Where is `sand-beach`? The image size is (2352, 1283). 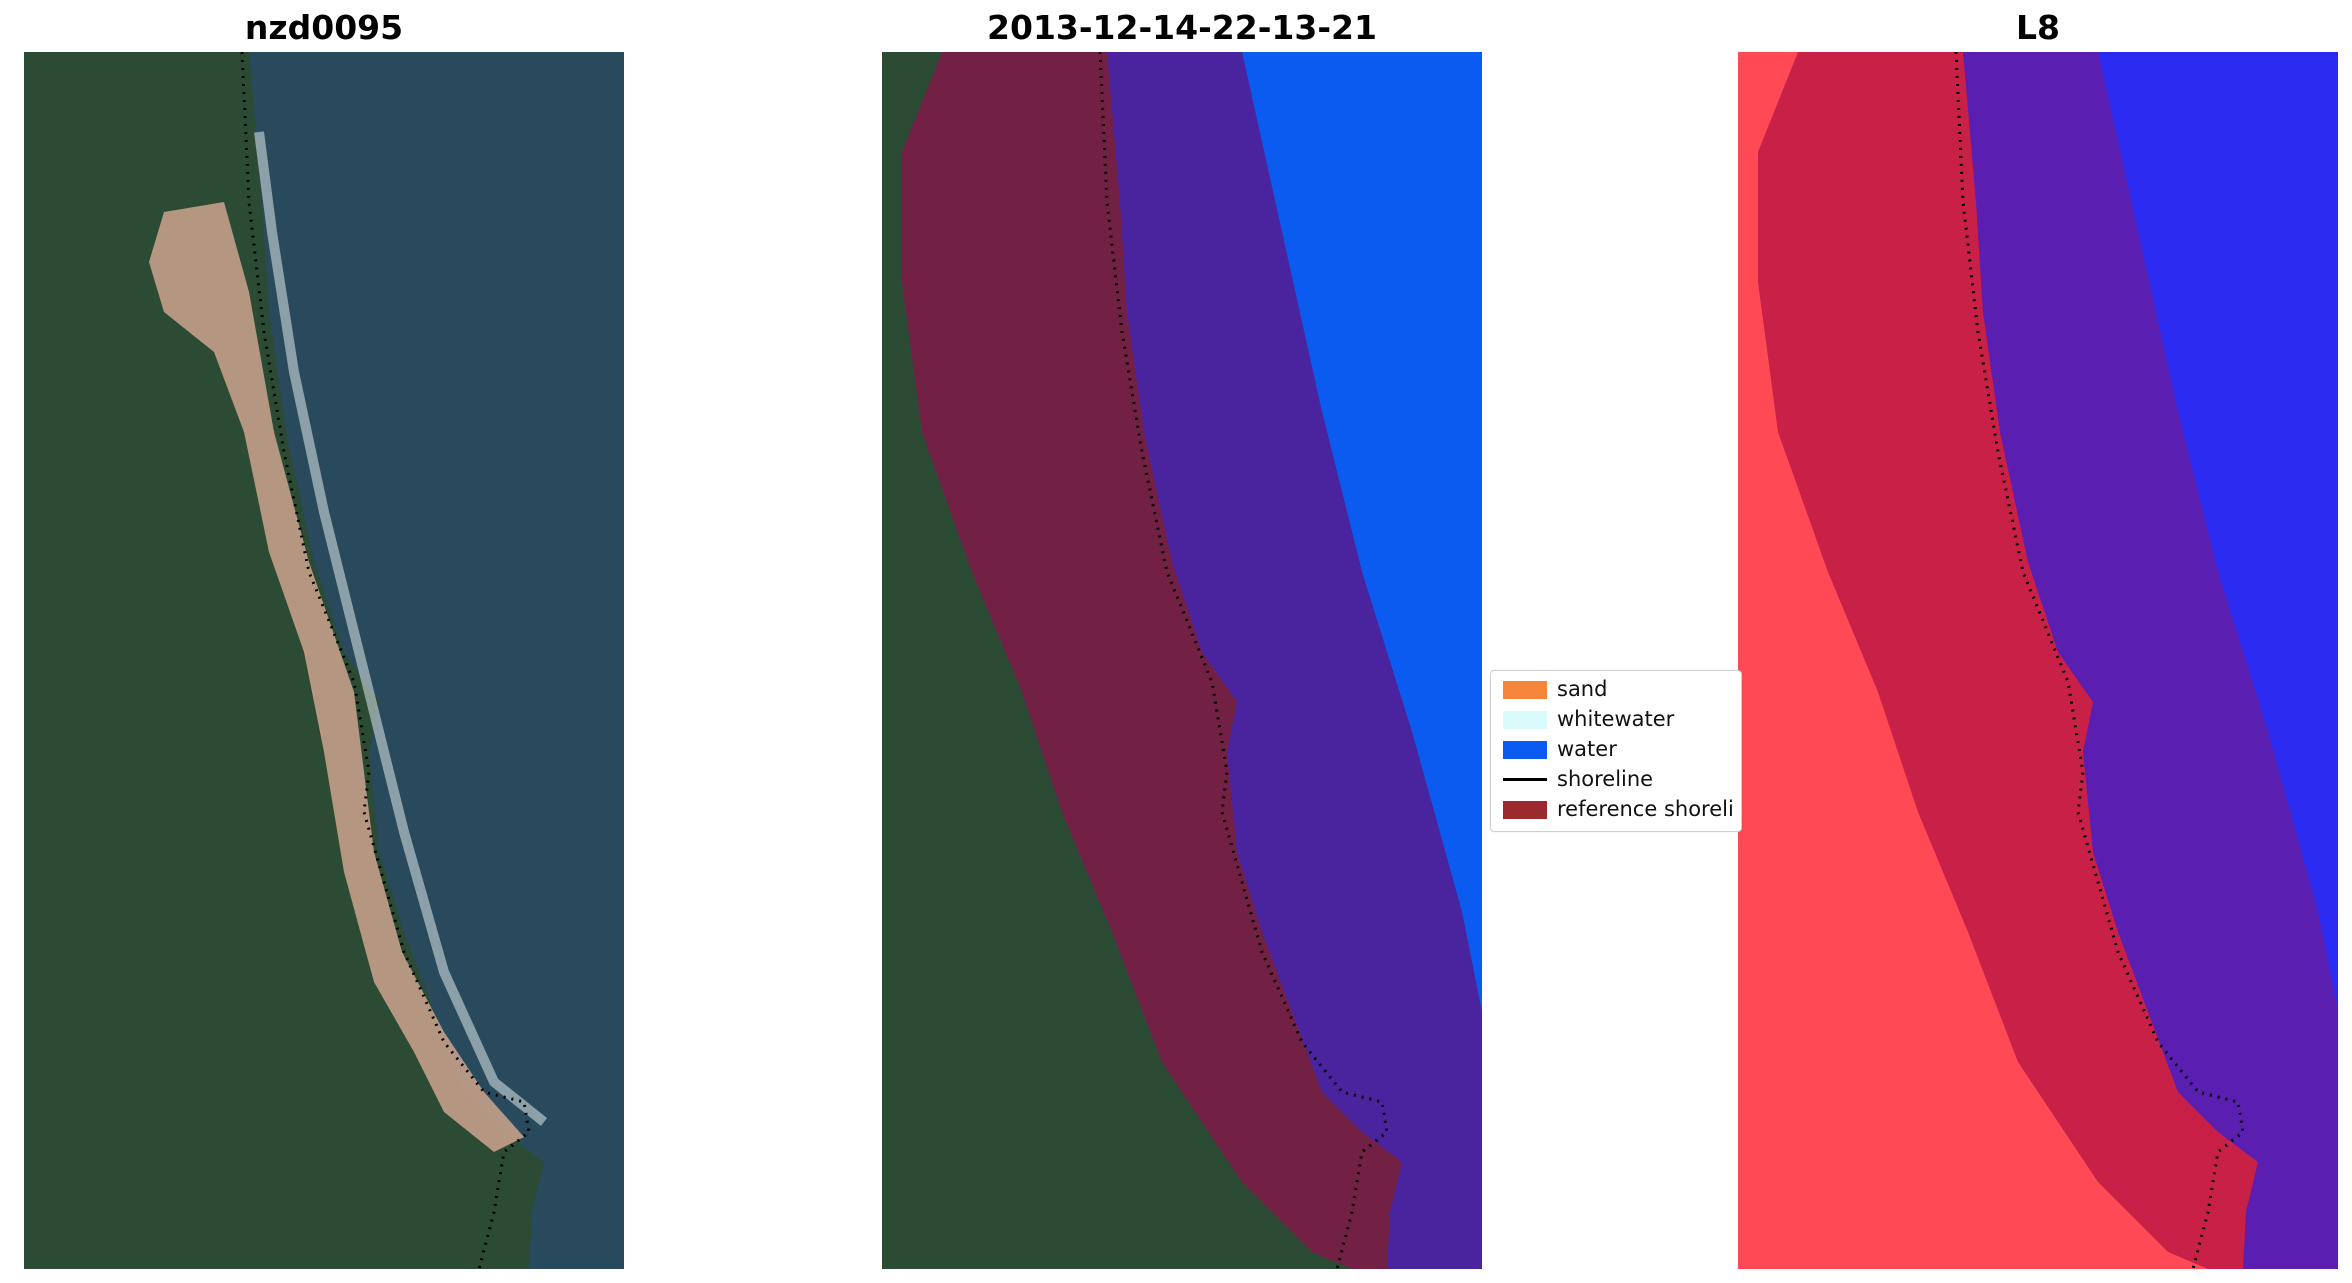 sand-beach is located at coordinates (336, 677).